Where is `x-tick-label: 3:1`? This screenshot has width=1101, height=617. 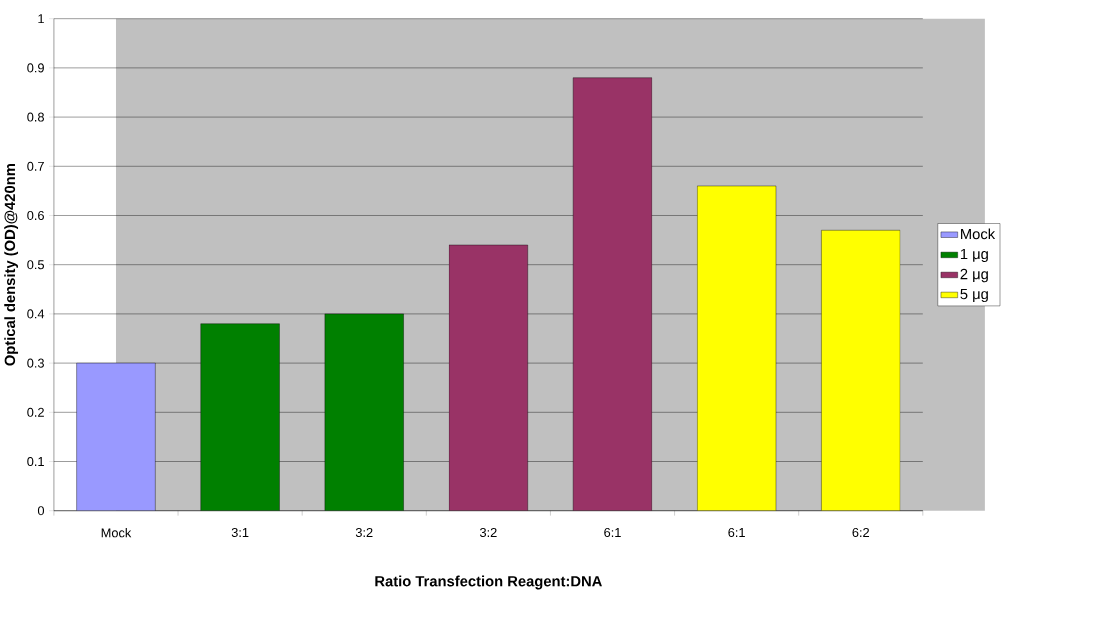
x-tick-label: 3:1 is located at coordinates (240, 532).